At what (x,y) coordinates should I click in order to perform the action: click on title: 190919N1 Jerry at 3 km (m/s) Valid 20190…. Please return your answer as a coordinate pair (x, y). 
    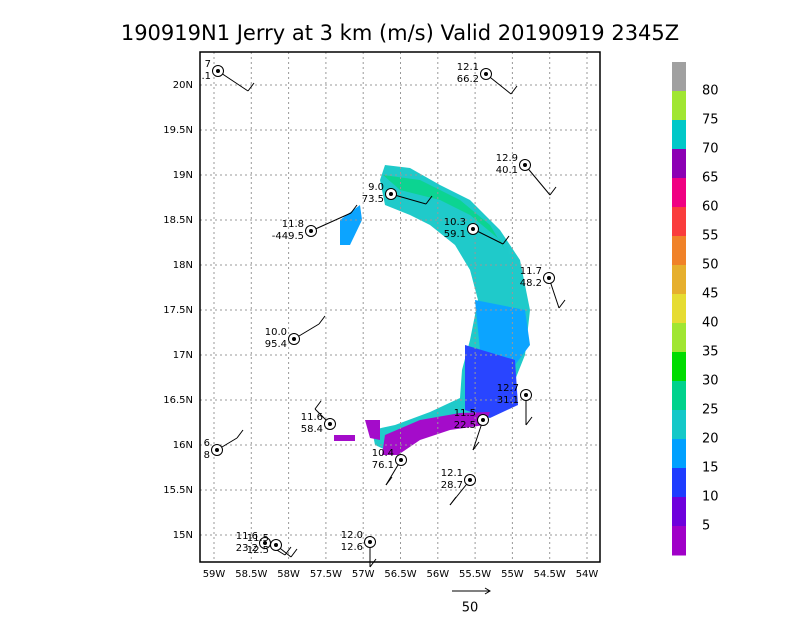
    Looking at the image, I should click on (400, 33).